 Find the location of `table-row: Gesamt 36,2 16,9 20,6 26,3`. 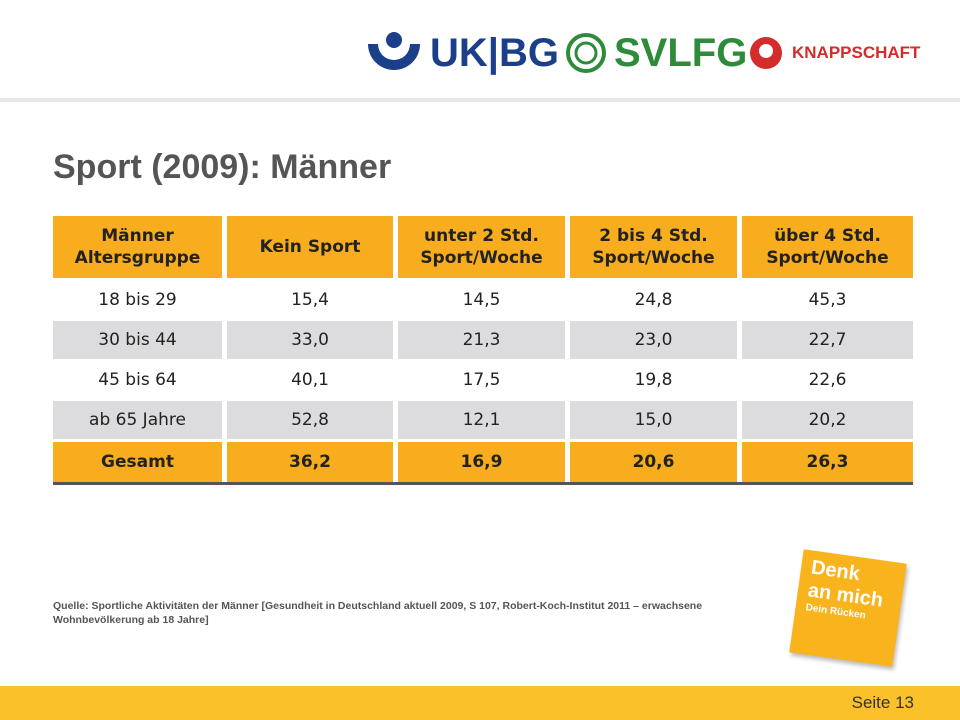

table-row: Gesamt 36,2 16,9 20,6 26,3 is located at coordinates (483, 463).